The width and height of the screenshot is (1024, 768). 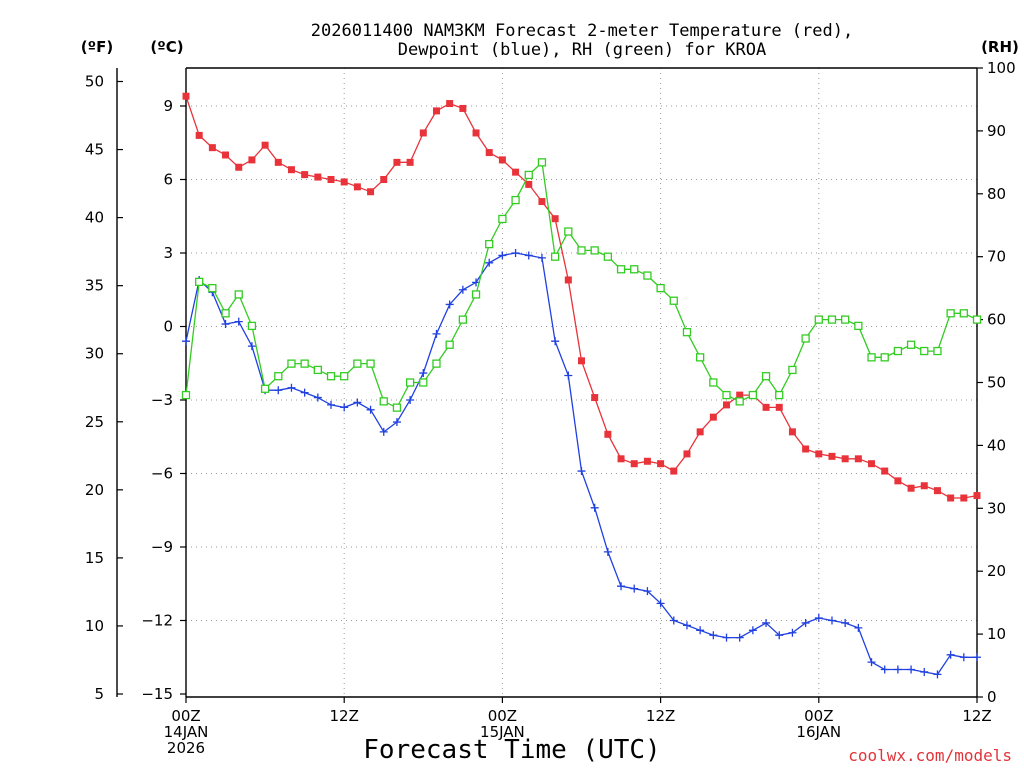 What do you see at coordinates (996, 571) in the screenshot?
I see `rh-tick-label: 20` at bounding box center [996, 571].